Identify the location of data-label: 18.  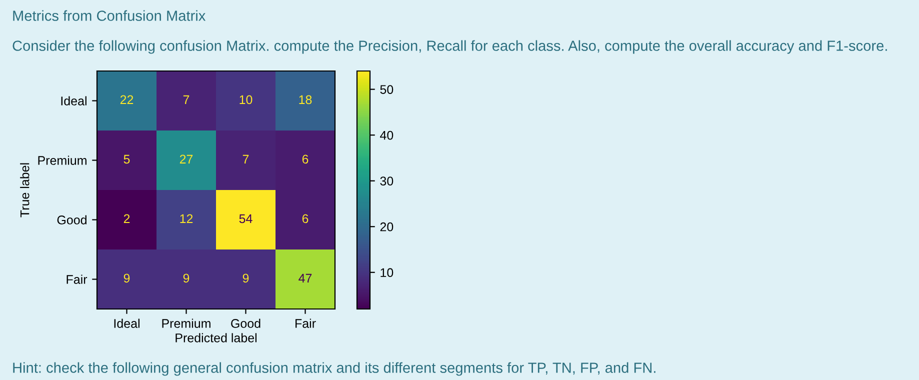
(305, 99).